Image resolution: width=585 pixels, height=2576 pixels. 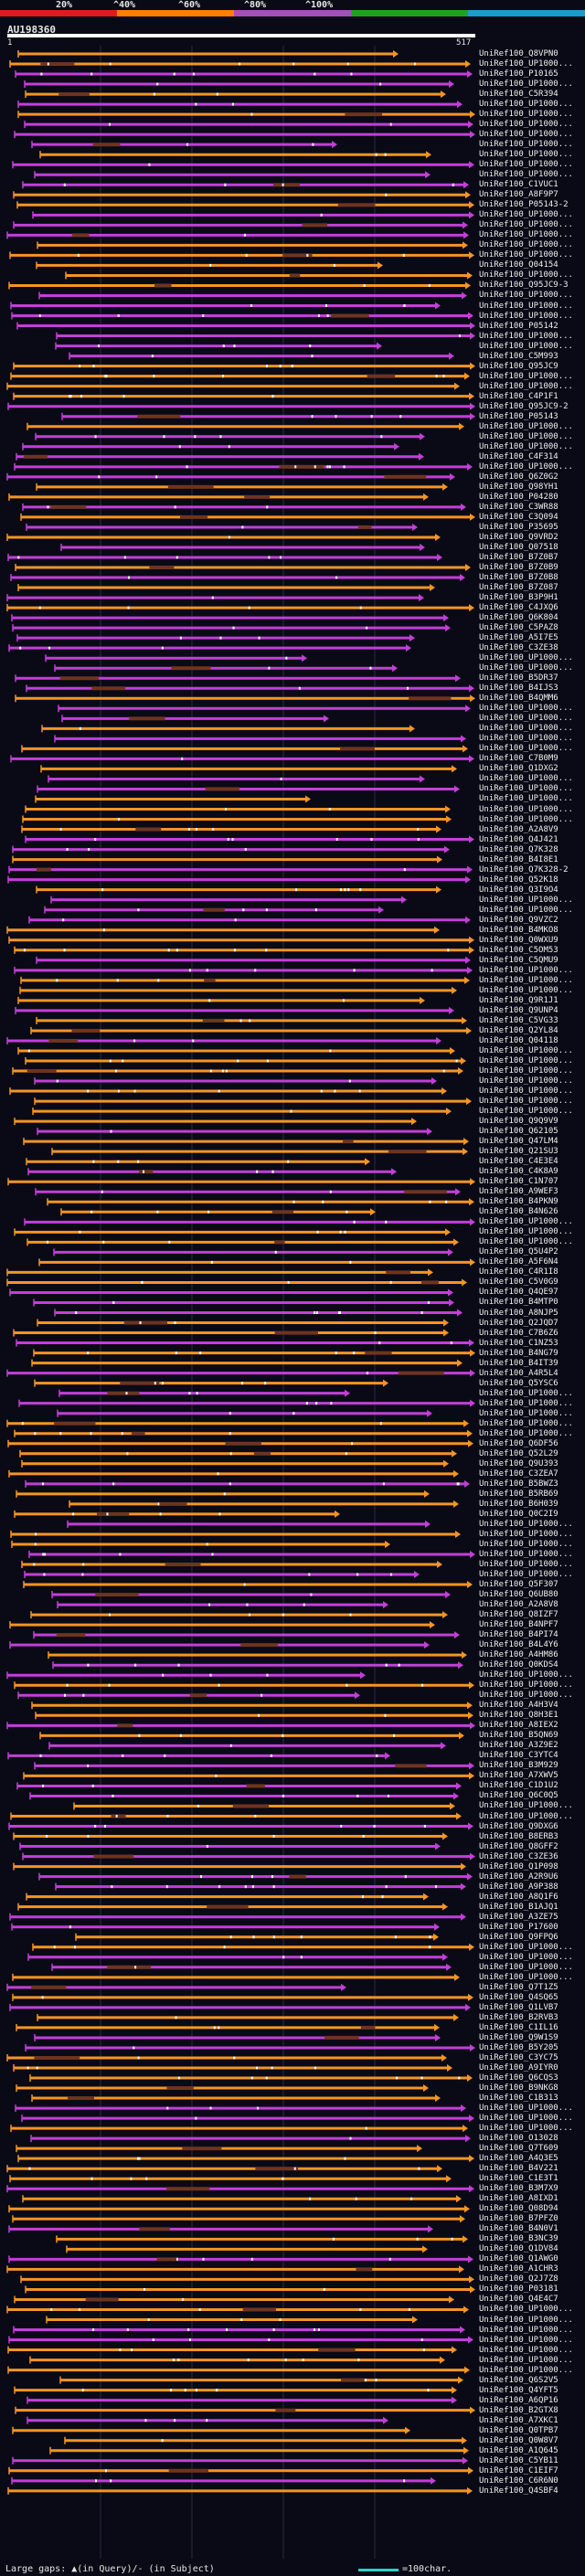 What do you see at coordinates (518, 1333) in the screenshot?
I see `hit-label: UniRef100_C7B6Z6` at bounding box center [518, 1333].